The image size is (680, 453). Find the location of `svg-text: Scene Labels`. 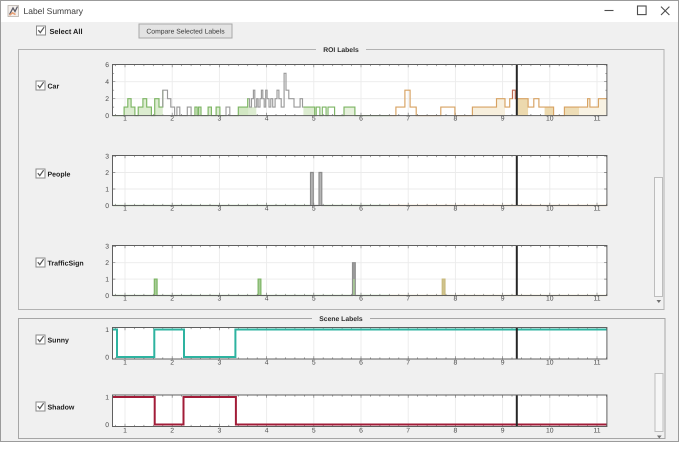

svg-text: Scene Labels is located at coordinates (341, 319).